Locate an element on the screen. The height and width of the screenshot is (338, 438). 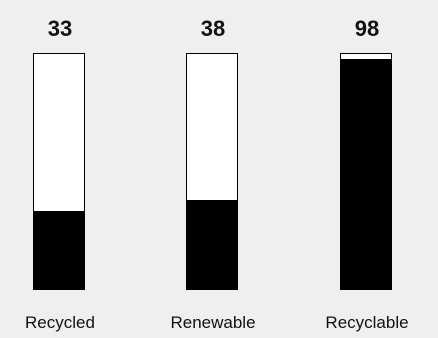
value-label-recyclable: 98 is located at coordinates (367, 28).